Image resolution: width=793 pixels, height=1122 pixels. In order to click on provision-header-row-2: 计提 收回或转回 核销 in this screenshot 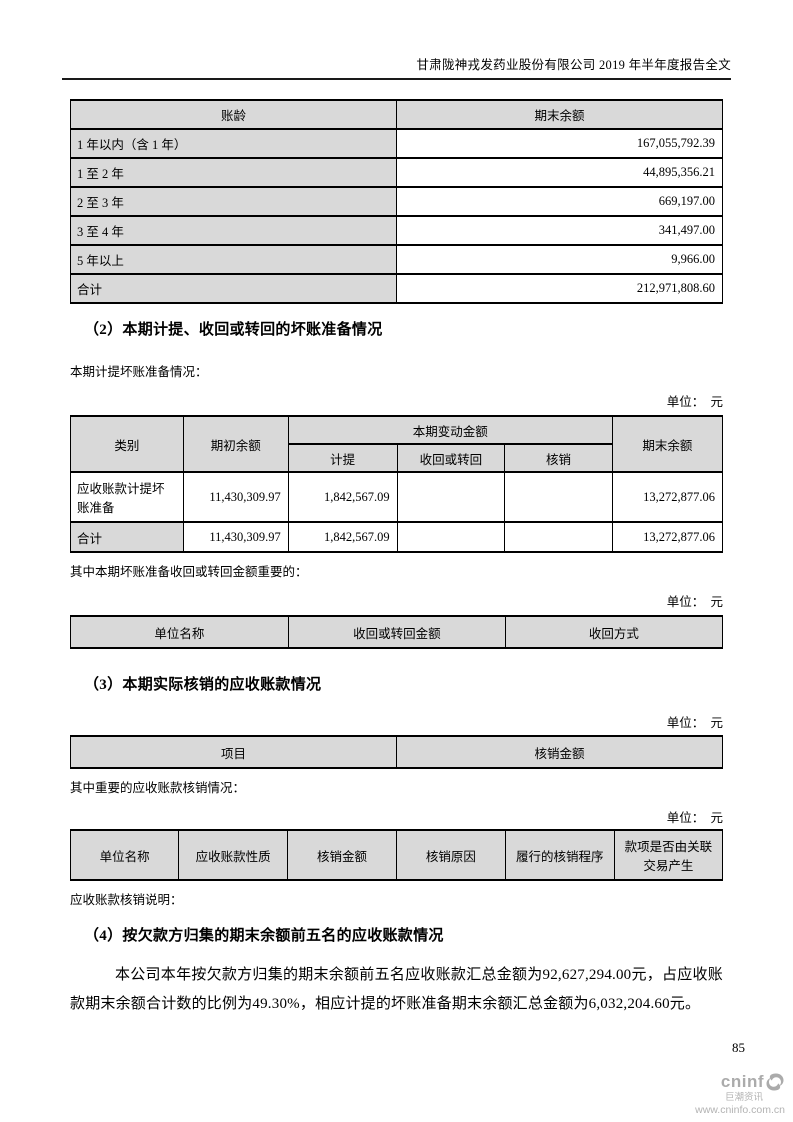, I will do `click(397, 458)`.